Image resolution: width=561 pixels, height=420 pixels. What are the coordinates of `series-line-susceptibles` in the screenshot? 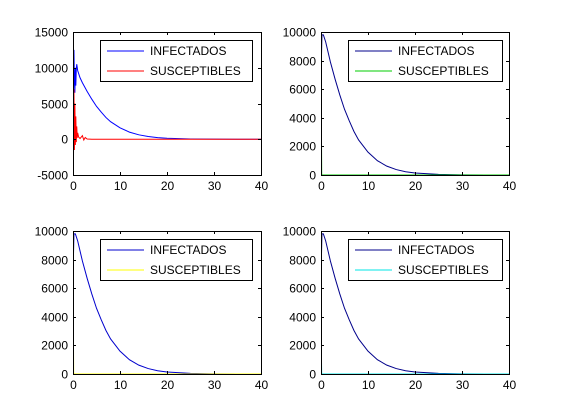 It's located at (167, 117).